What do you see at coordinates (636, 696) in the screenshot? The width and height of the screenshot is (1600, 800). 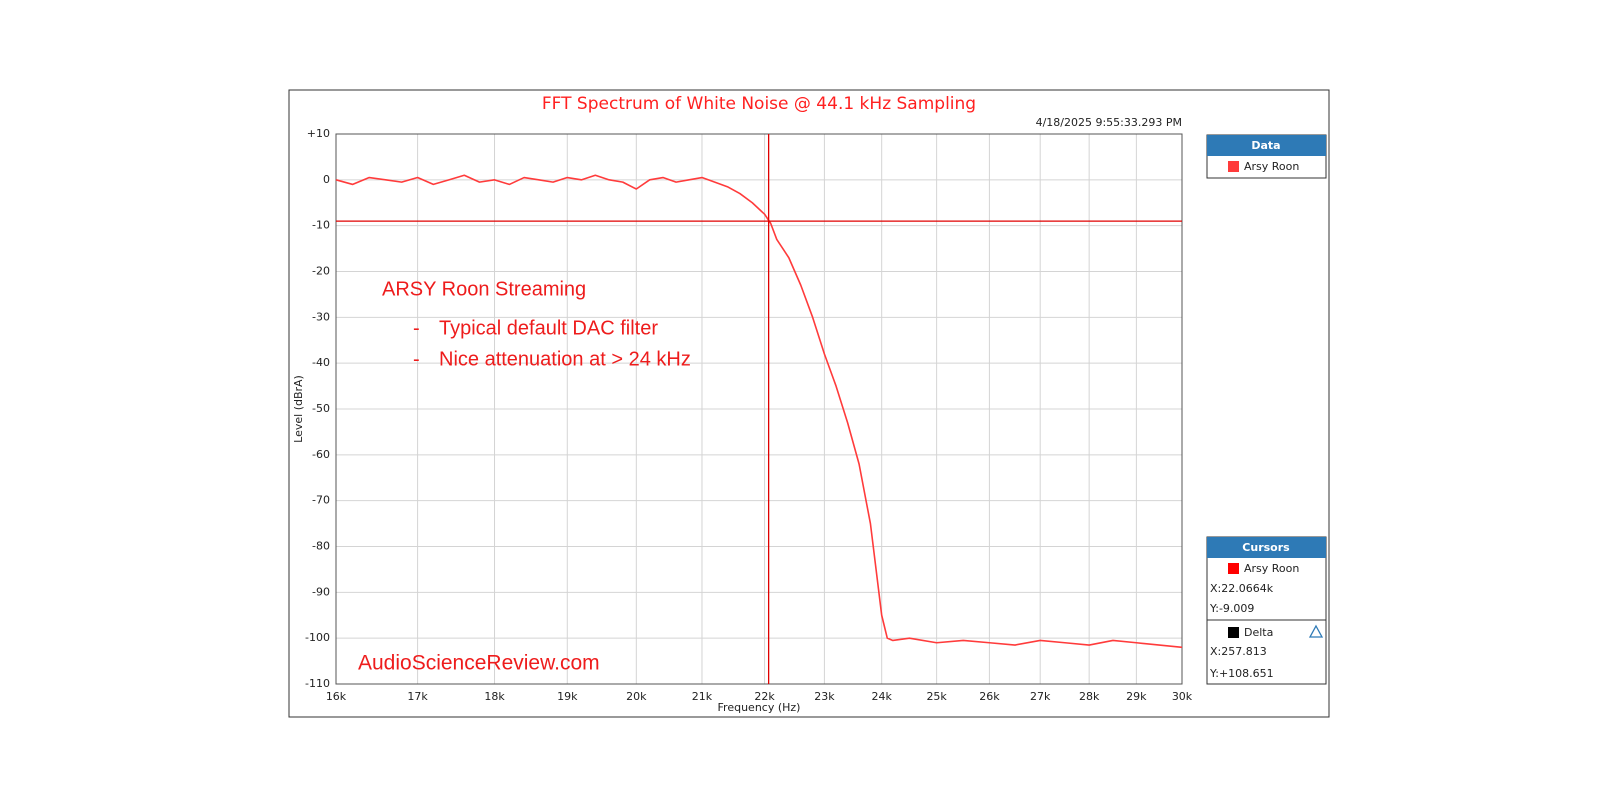 I see `x-tick-label: 20k` at bounding box center [636, 696].